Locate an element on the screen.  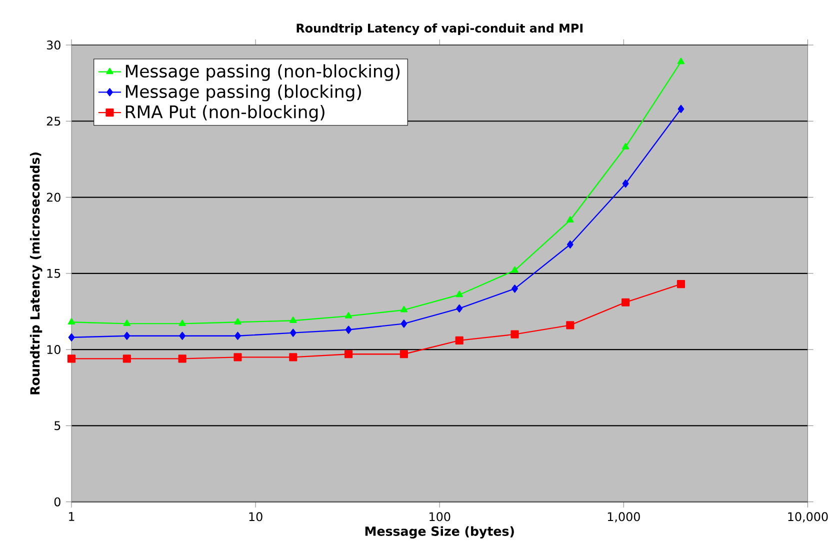
y-tick-label: 15 is located at coordinates (53, 273).